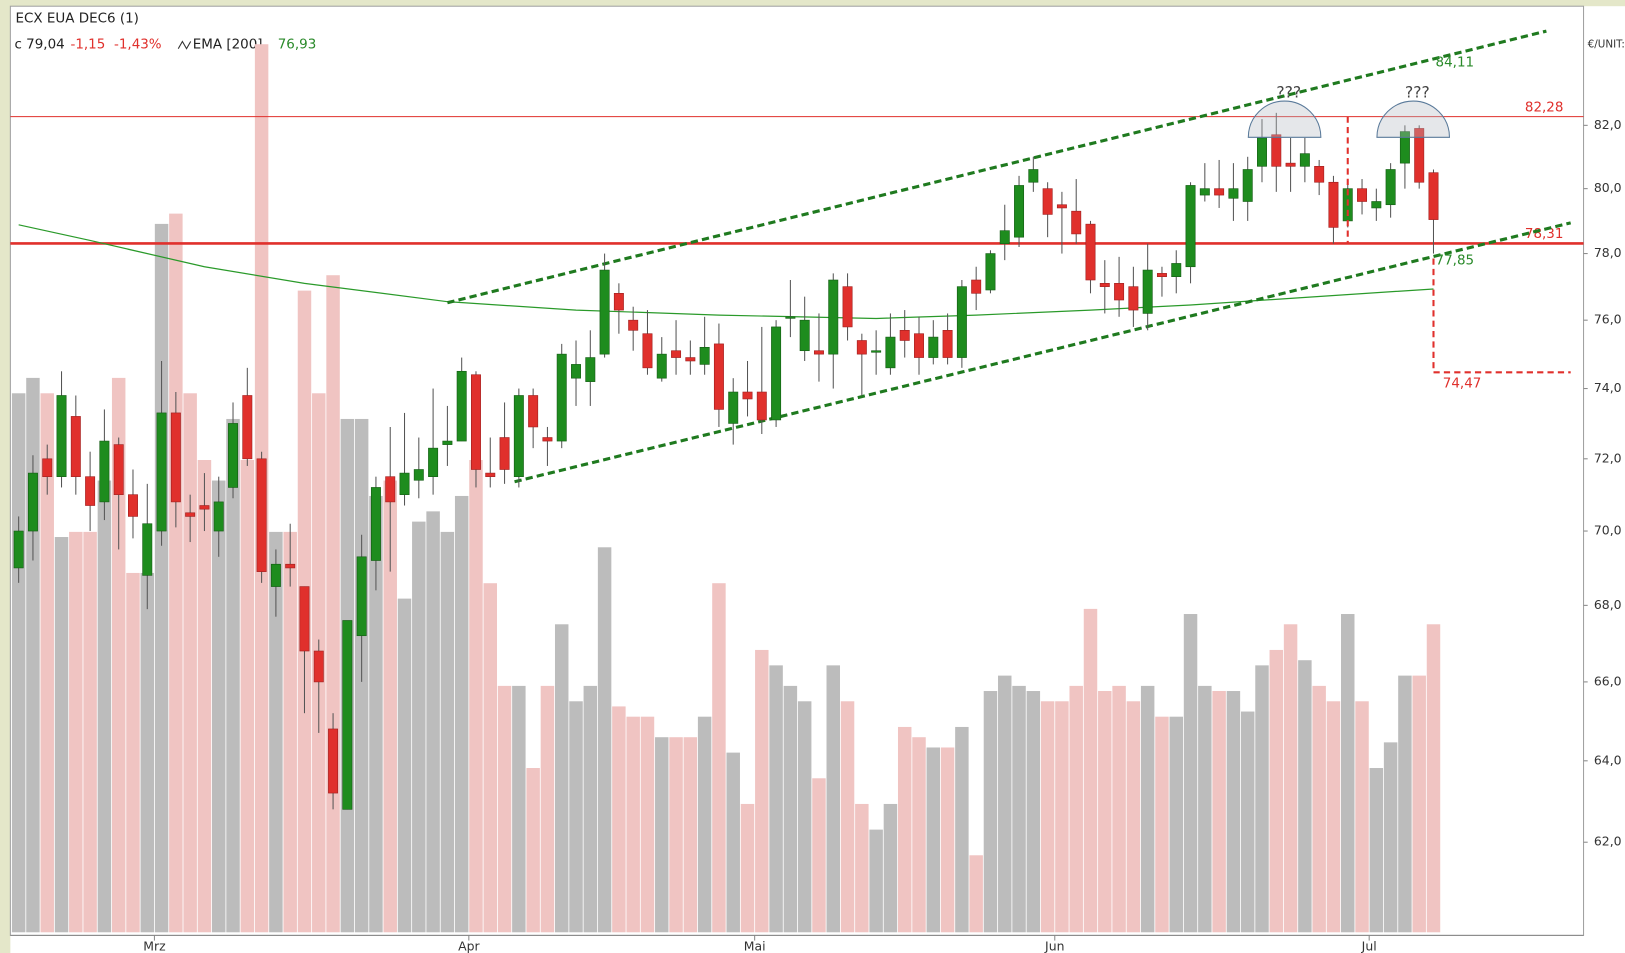 The width and height of the screenshot is (1625, 953). Describe the element at coordinates (40, 45) in the screenshot. I see `close-info: c 79,04` at that location.